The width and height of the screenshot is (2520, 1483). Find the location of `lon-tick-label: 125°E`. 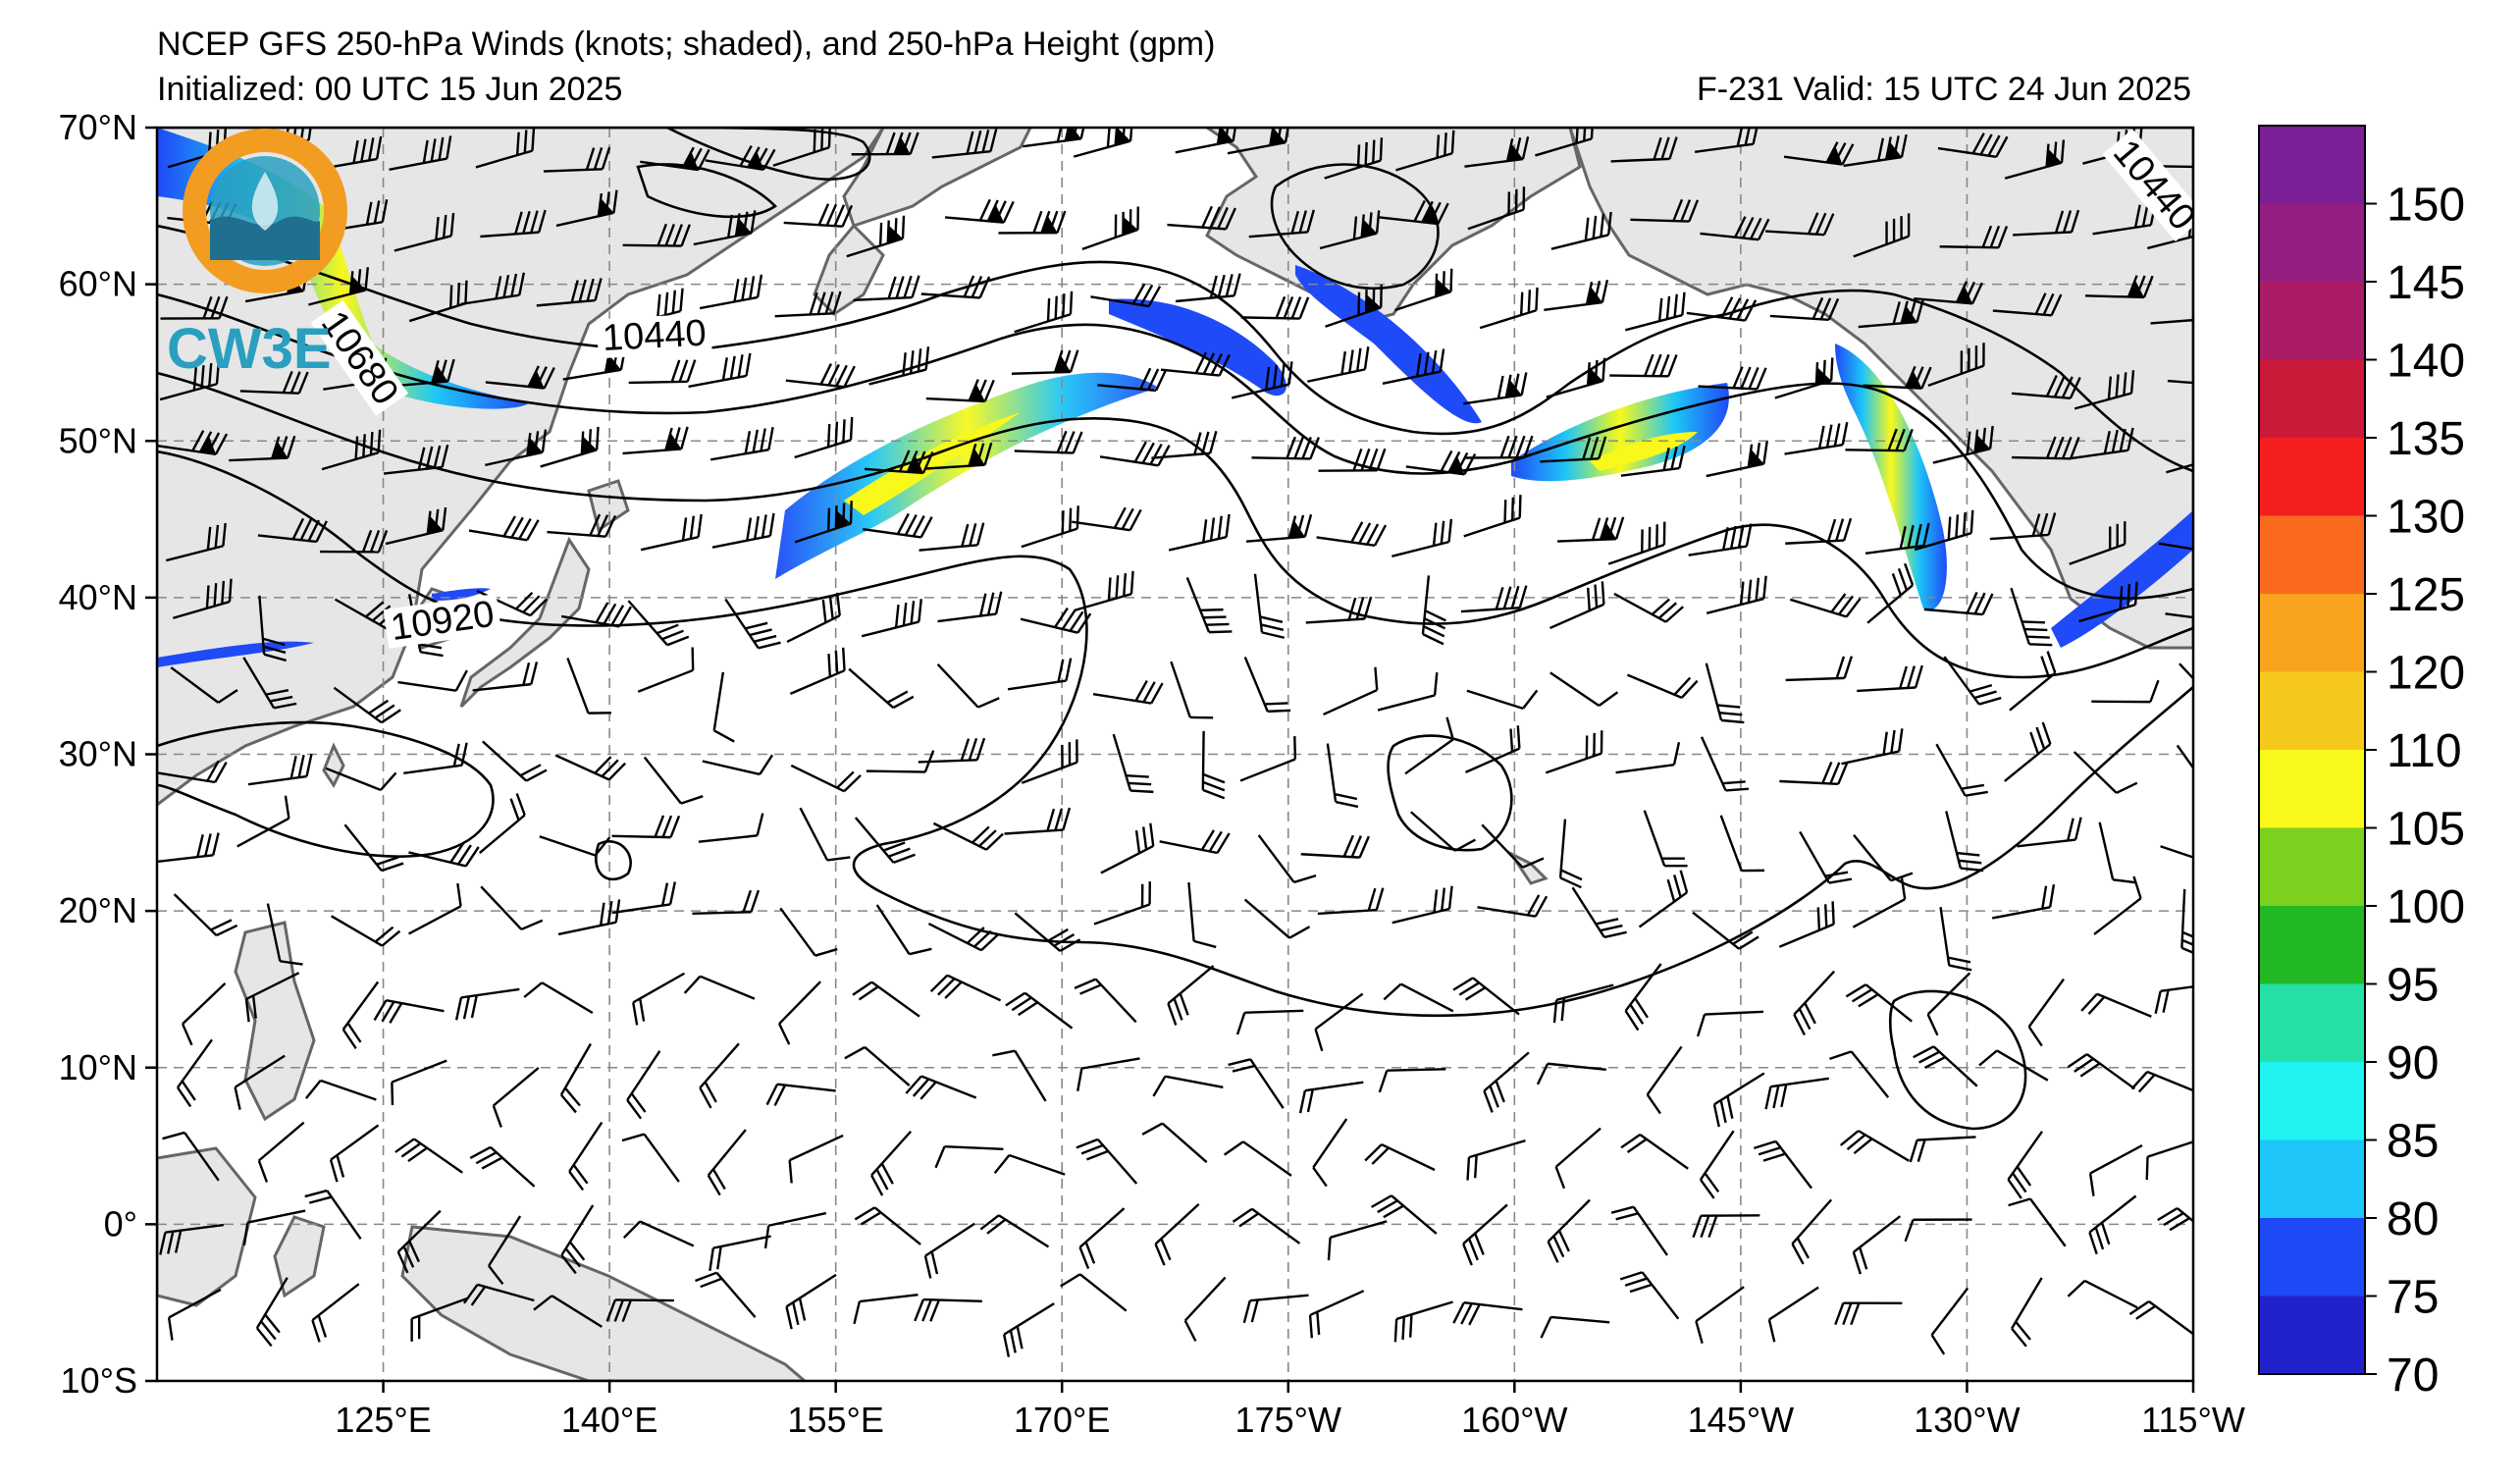

lon-tick-label: 125°E is located at coordinates (383, 1420).